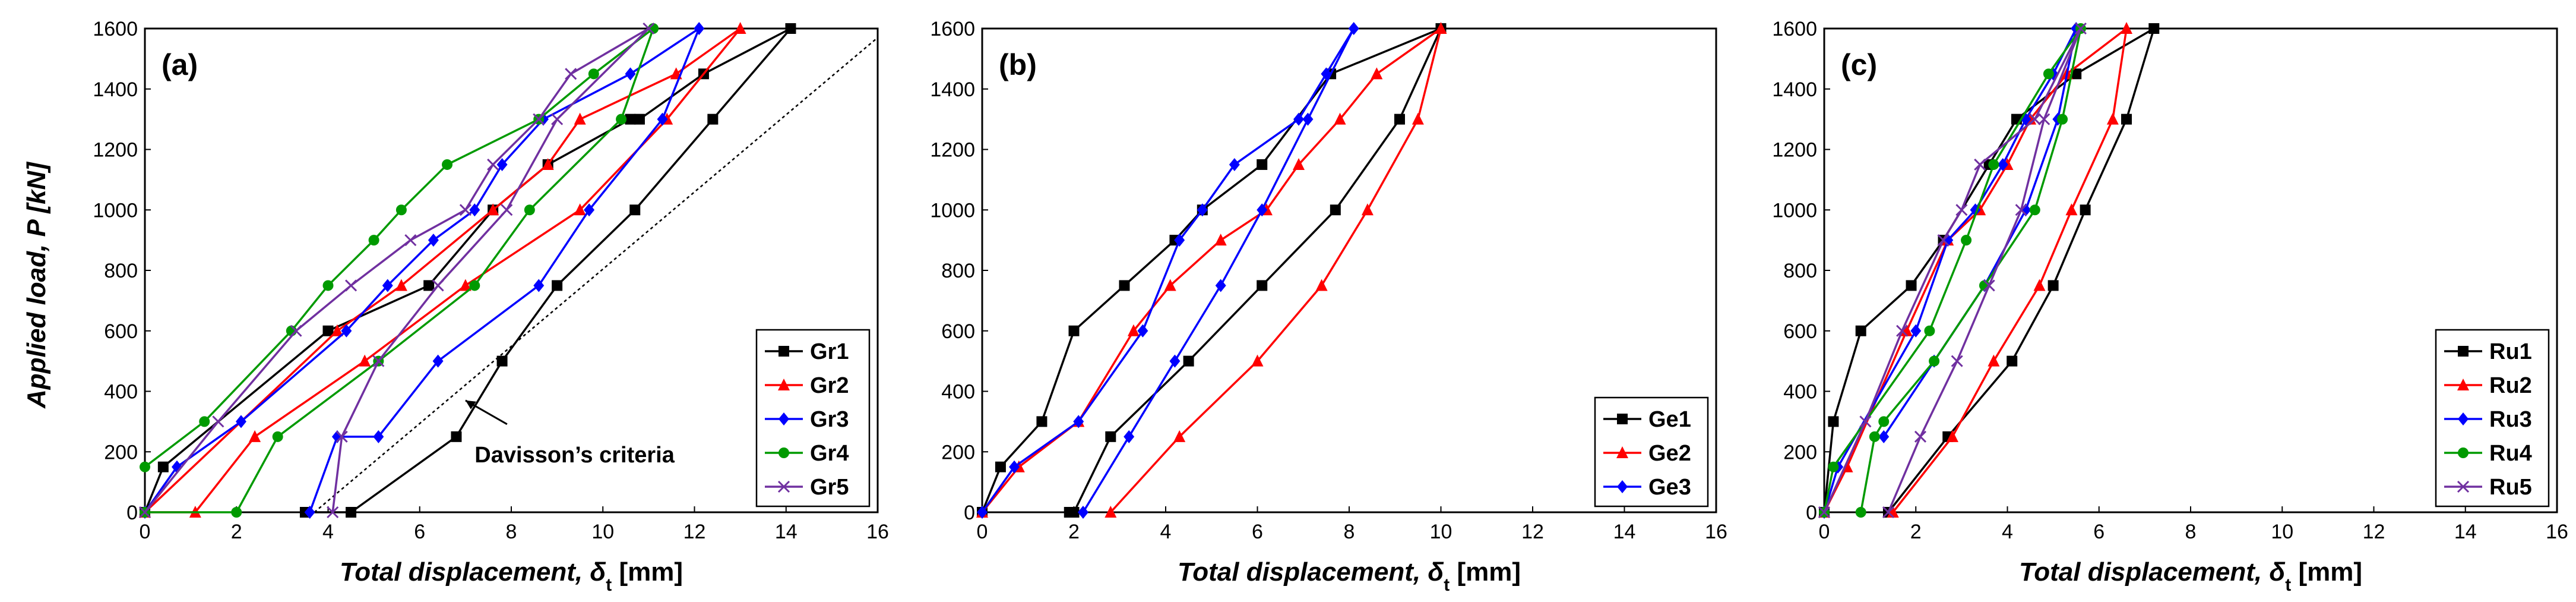 The width and height of the screenshot is (2576, 602). What do you see at coordinates (470, 404) in the screenshot?
I see `annotation-arrowhead` at bounding box center [470, 404].